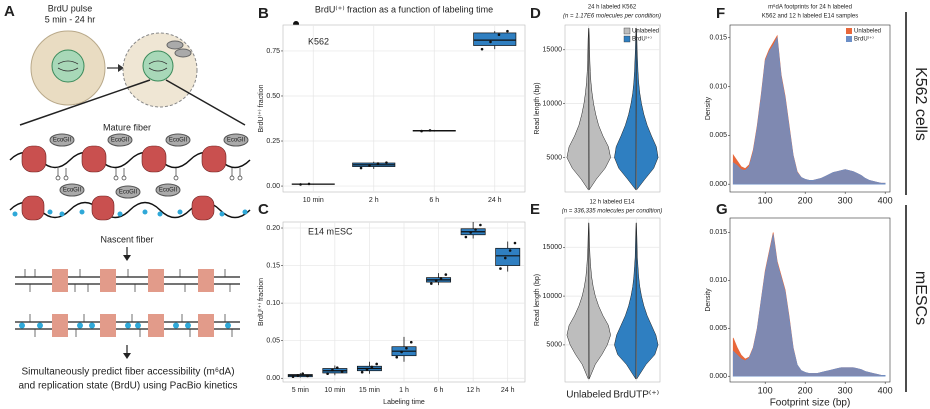 This screenshot has width=930, height=409. What do you see at coordinates (149, 178) in the screenshot?
I see `lollipop-heads` at bounding box center [149, 178].